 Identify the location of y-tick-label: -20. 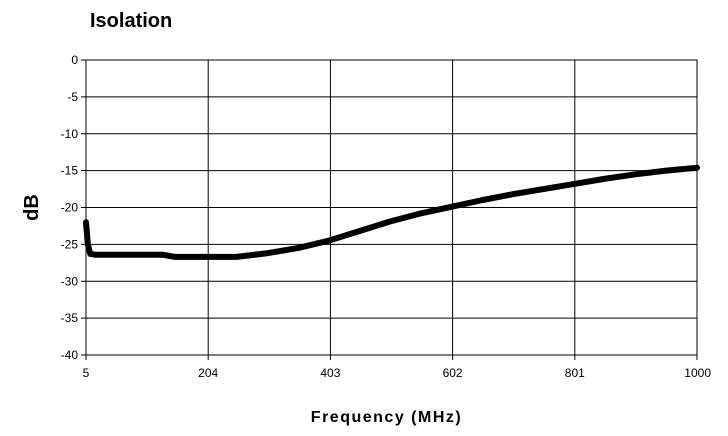
(70, 208).